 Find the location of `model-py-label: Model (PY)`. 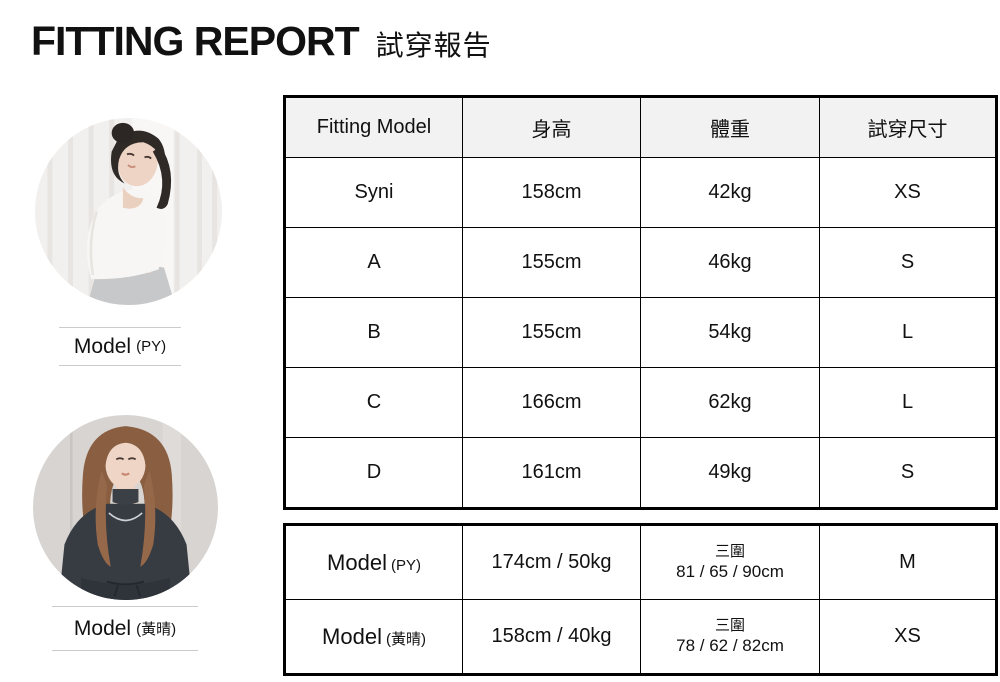

model-py-label: Model (PY) is located at coordinates (120, 346).